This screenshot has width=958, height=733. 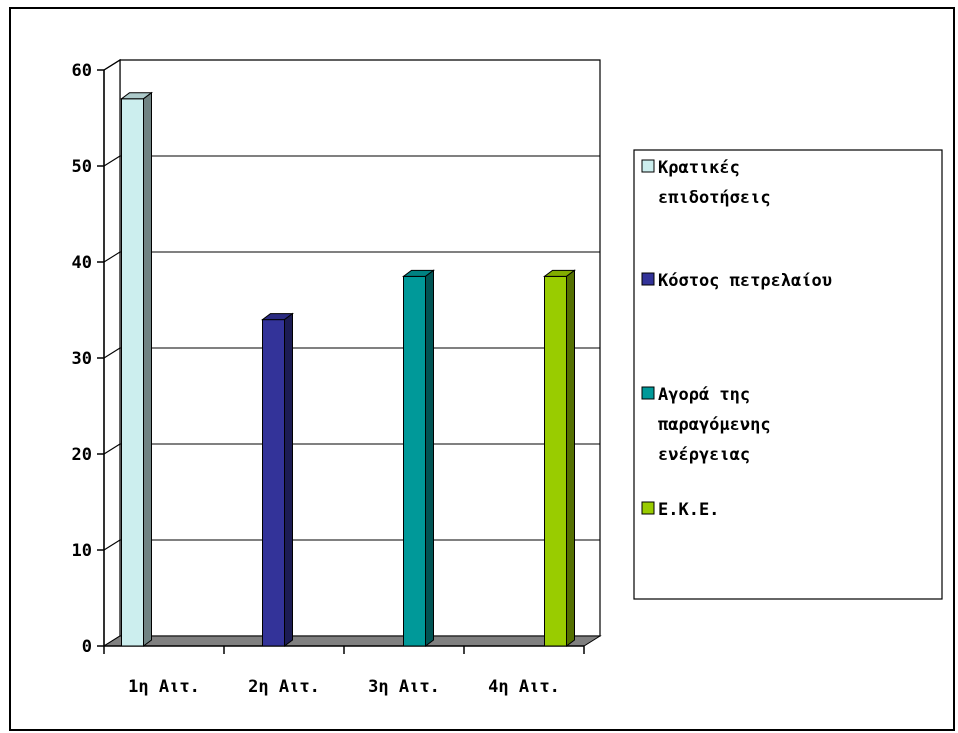 What do you see at coordinates (82, 71) in the screenshot?
I see `y-tick-label: 60` at bounding box center [82, 71].